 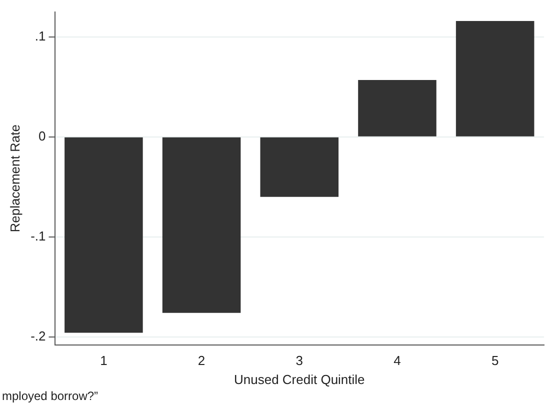 I want to click on y-axis-title: Replacement Rate, so click(x=14, y=178).